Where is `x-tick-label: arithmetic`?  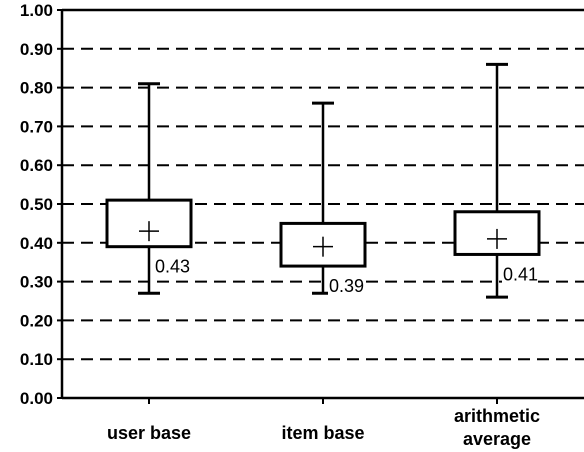
x-tick-label: arithmetic is located at coordinates (497, 416).